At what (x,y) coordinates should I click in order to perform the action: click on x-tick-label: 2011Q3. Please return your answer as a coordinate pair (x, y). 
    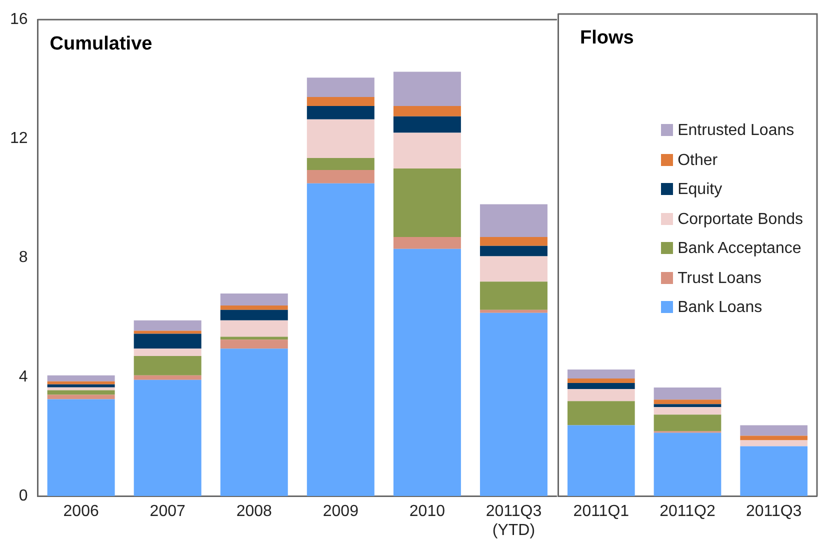
    Looking at the image, I should click on (774, 511).